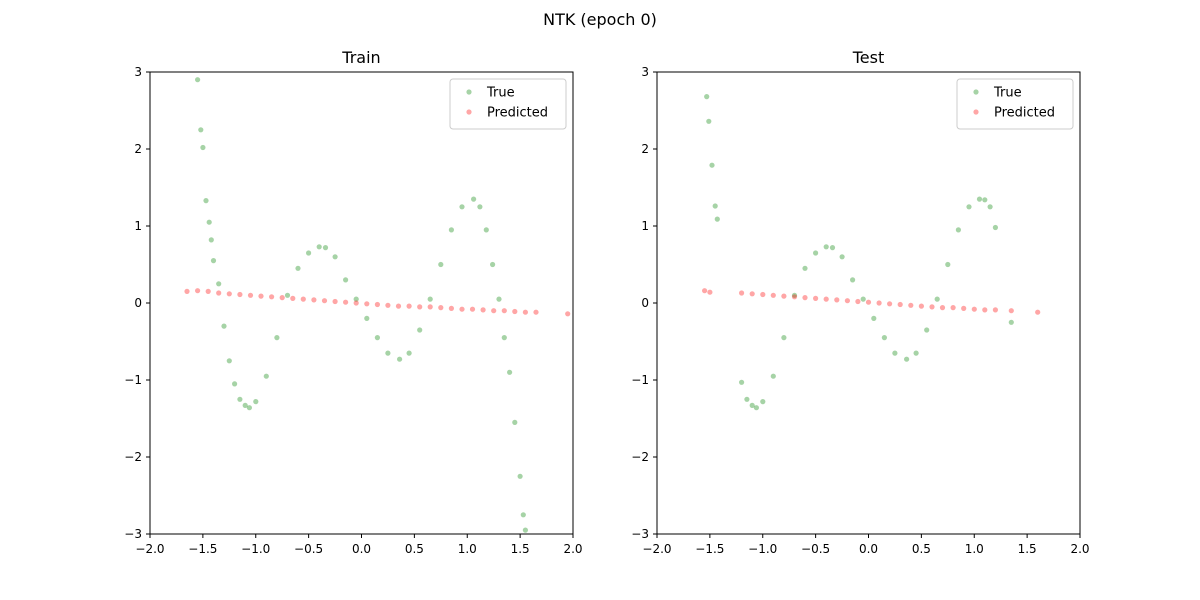 The image size is (1200, 600). I want to click on legend-label: Predicted, so click(1024, 113).